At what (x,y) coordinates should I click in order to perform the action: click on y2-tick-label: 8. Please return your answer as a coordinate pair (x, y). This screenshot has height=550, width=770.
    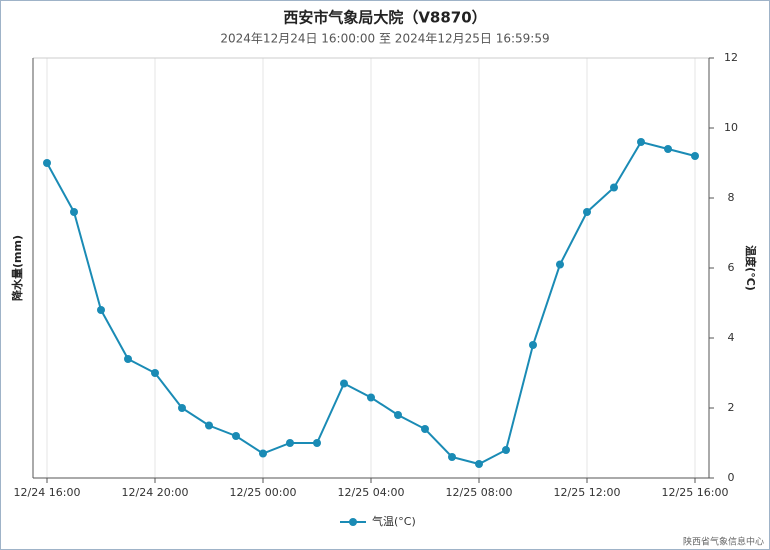
    Looking at the image, I should click on (731, 197).